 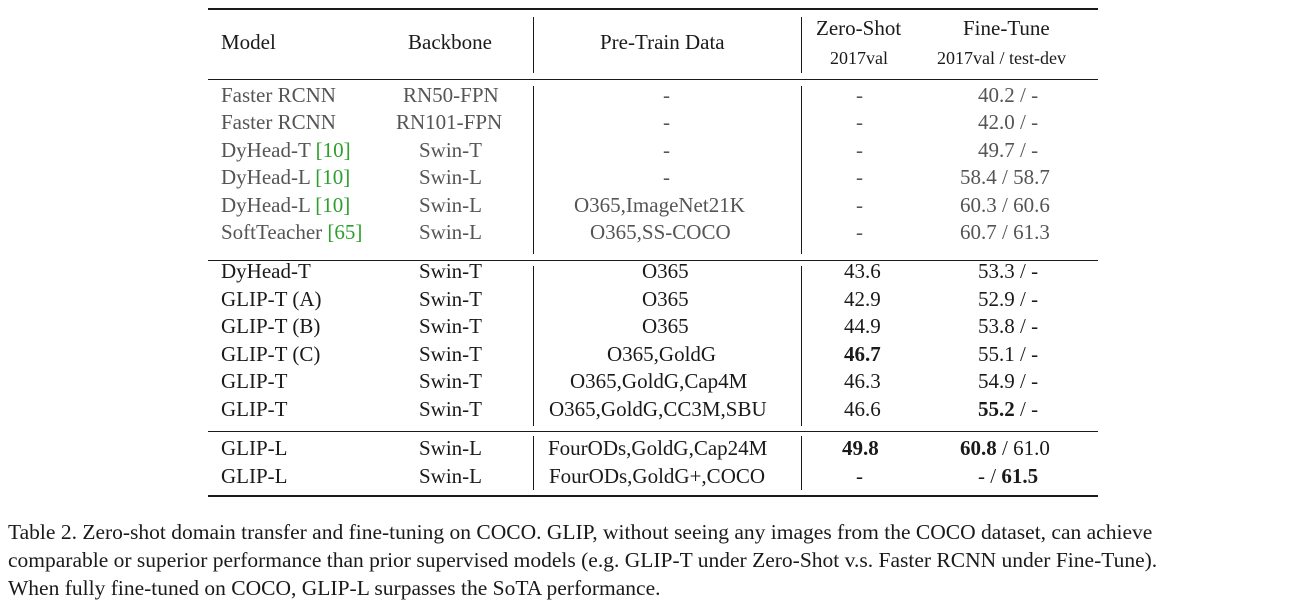 What do you see at coordinates (862, 381) in the screenshot?
I see `cell-zeroshot: 46.3` at bounding box center [862, 381].